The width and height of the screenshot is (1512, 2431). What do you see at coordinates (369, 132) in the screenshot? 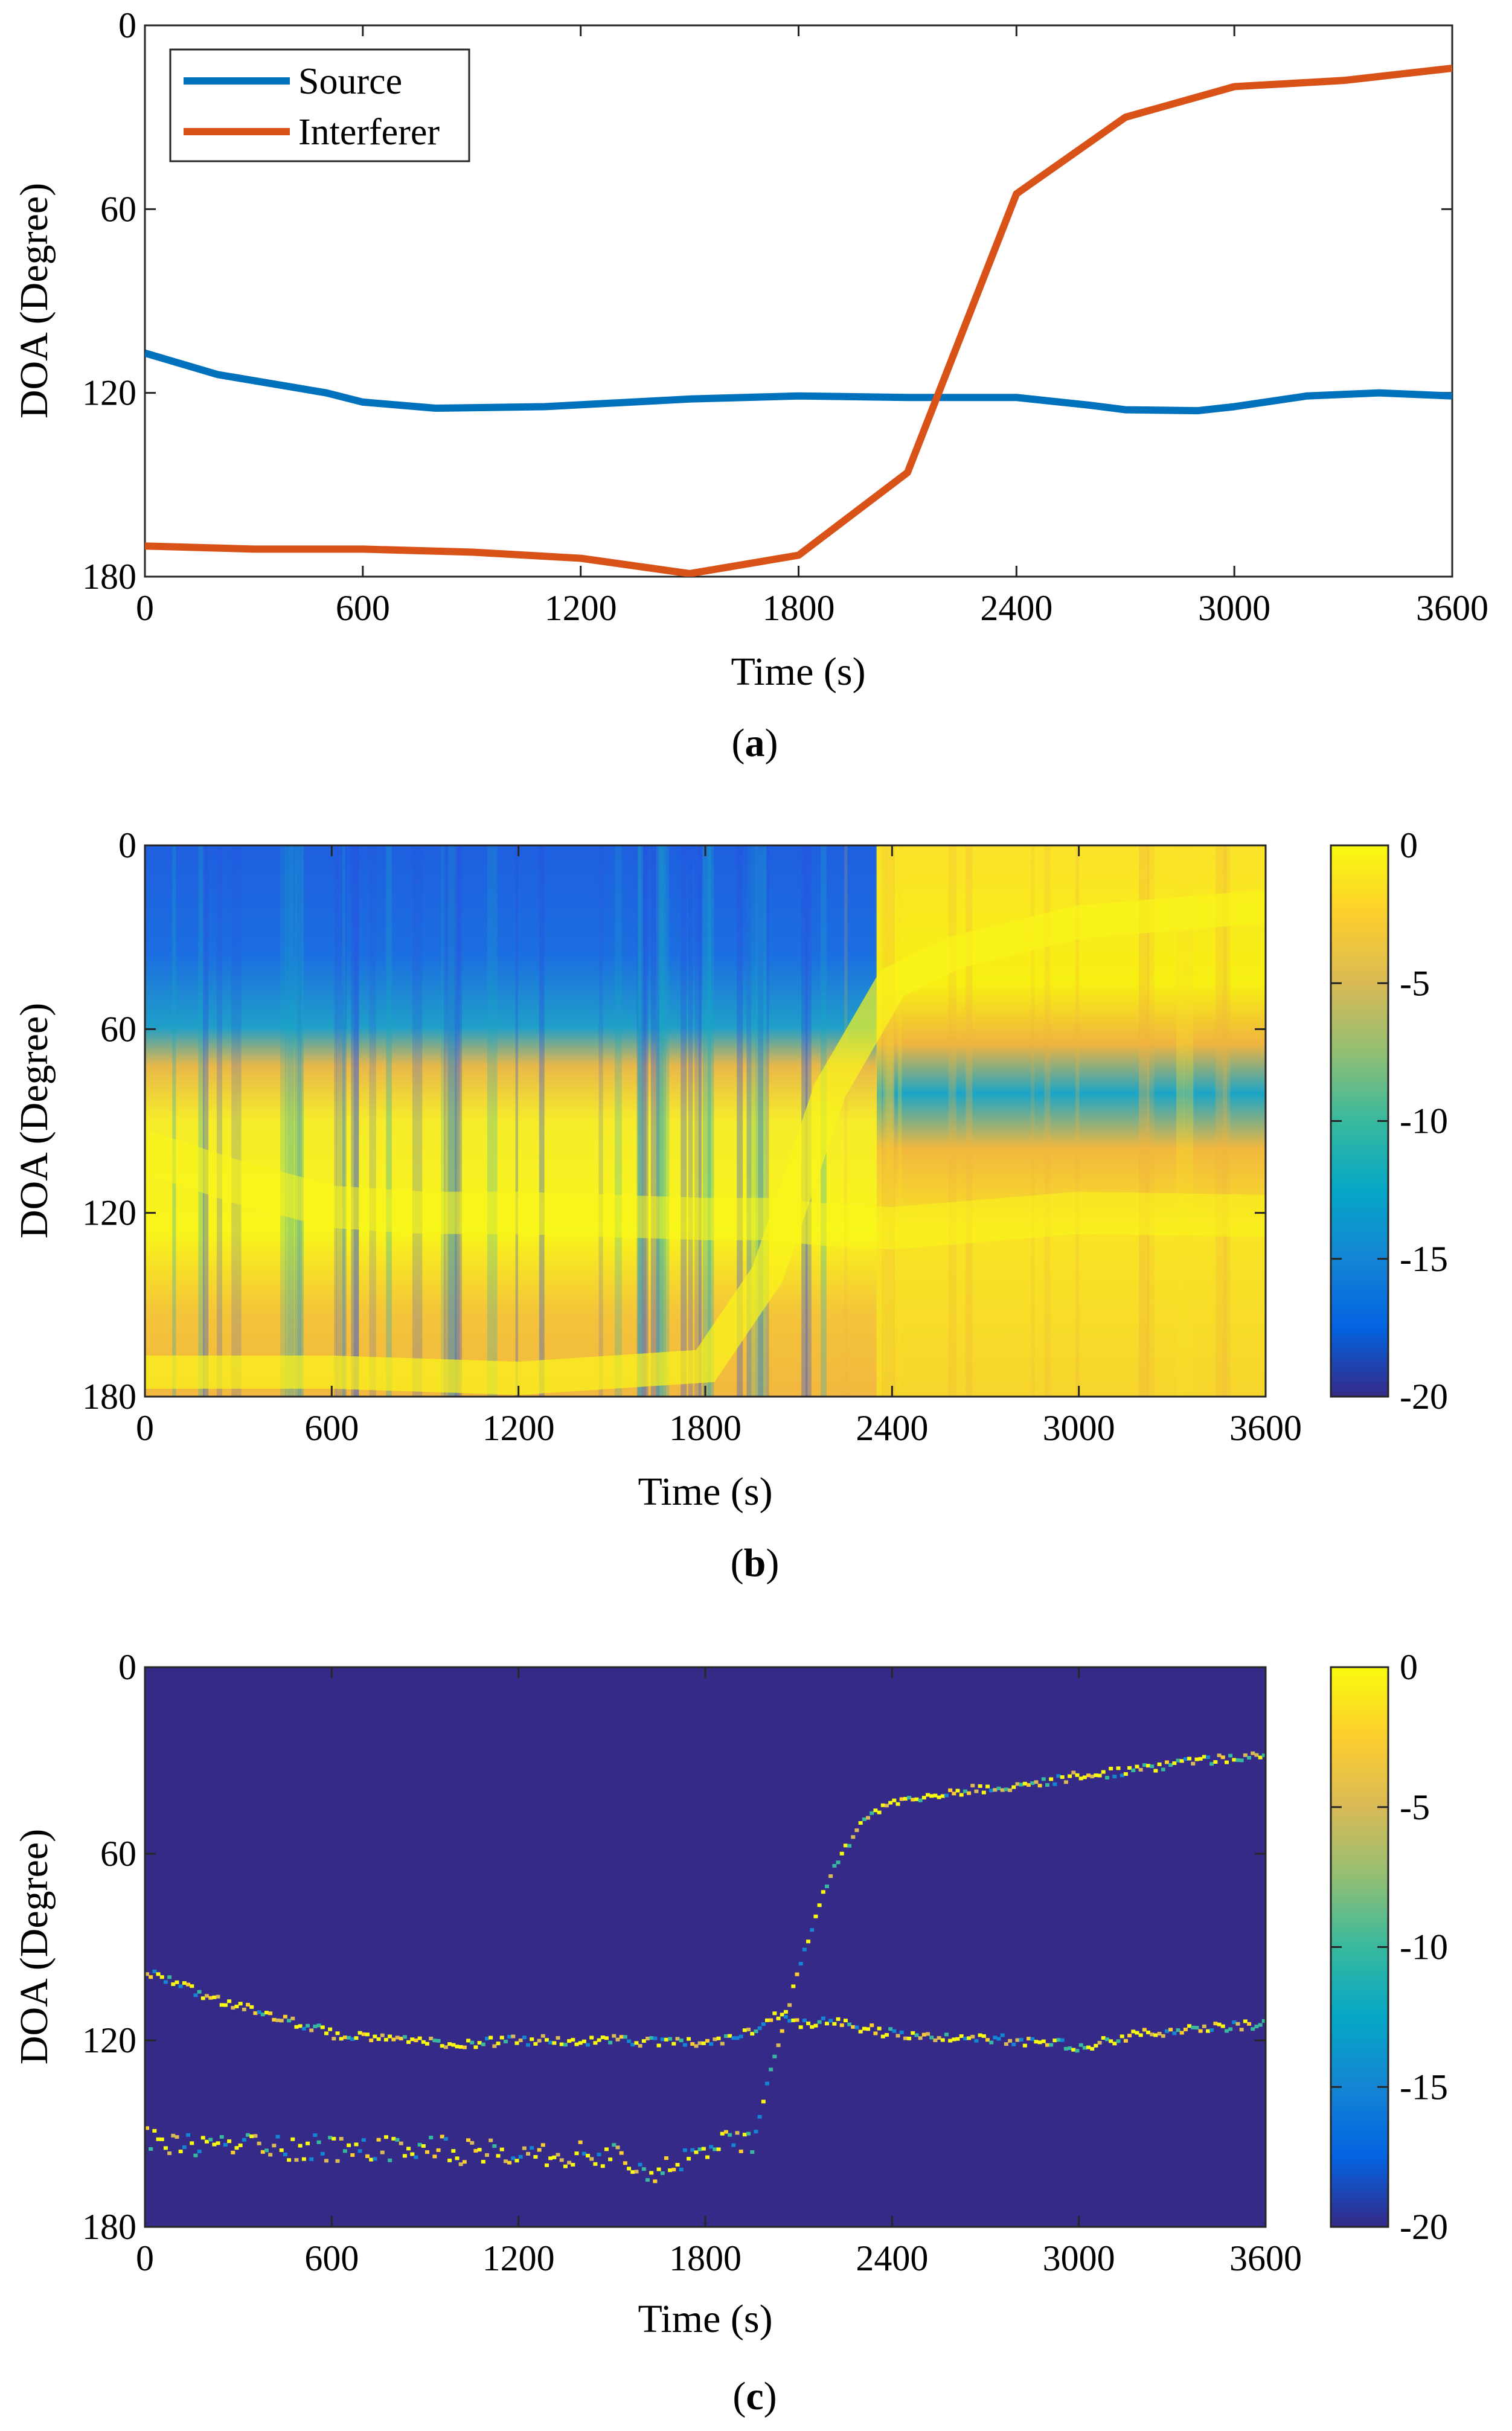
I see `legend-label-interferer: Interferer` at bounding box center [369, 132].